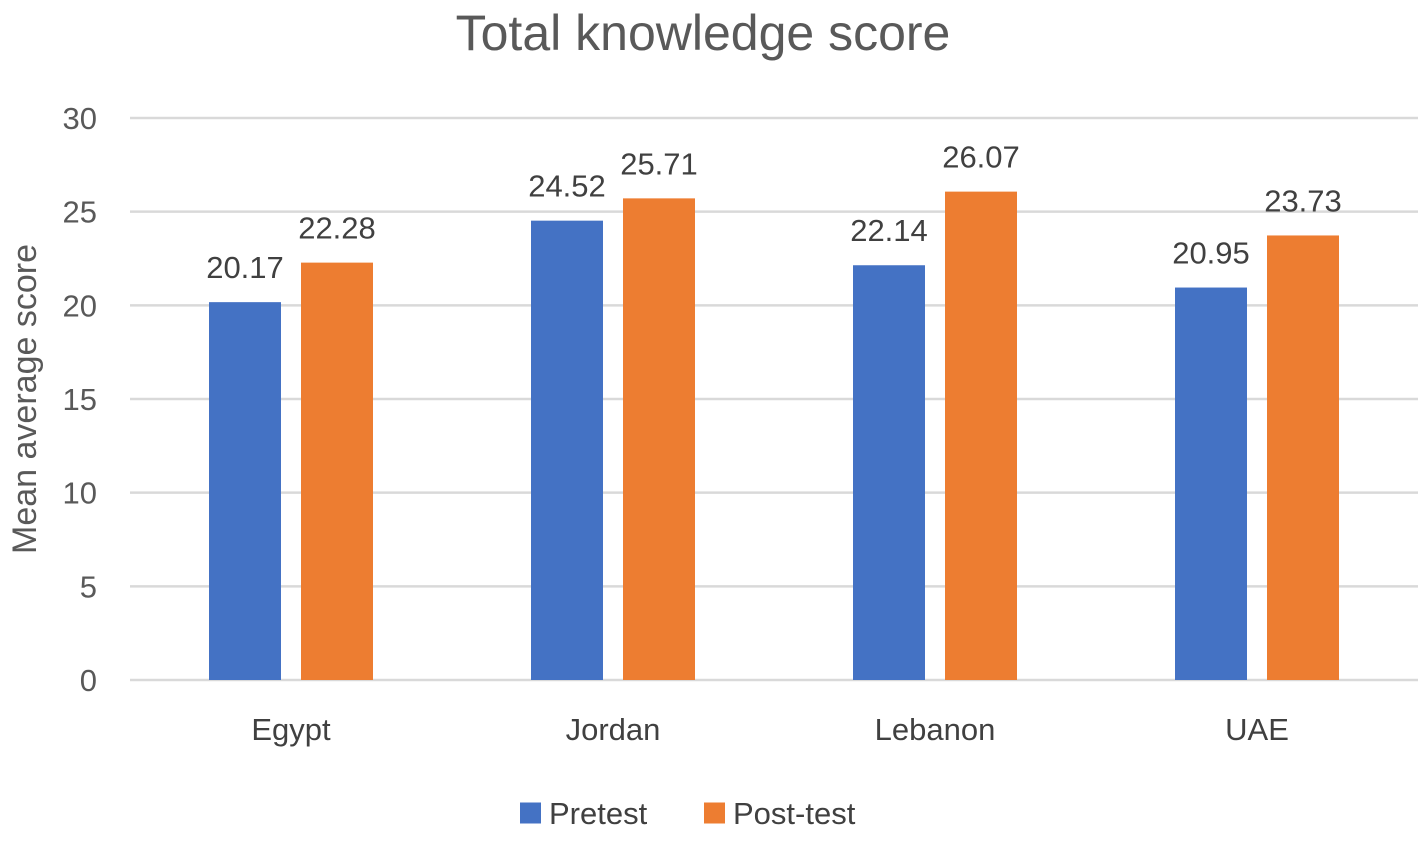  What do you see at coordinates (703, 33) in the screenshot?
I see `chart-title: Total knowledge score` at bounding box center [703, 33].